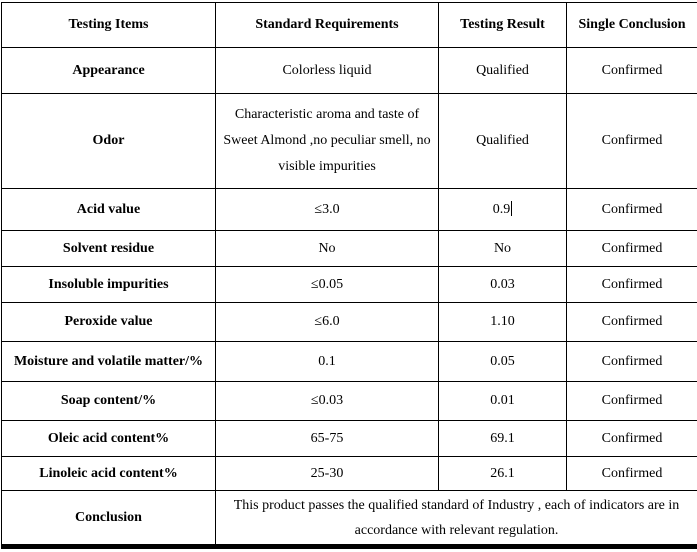 Image resolution: width=697 pixels, height=552 pixels. What do you see at coordinates (327, 210) in the screenshot?
I see `cell-requirement: ≤3.0` at bounding box center [327, 210].